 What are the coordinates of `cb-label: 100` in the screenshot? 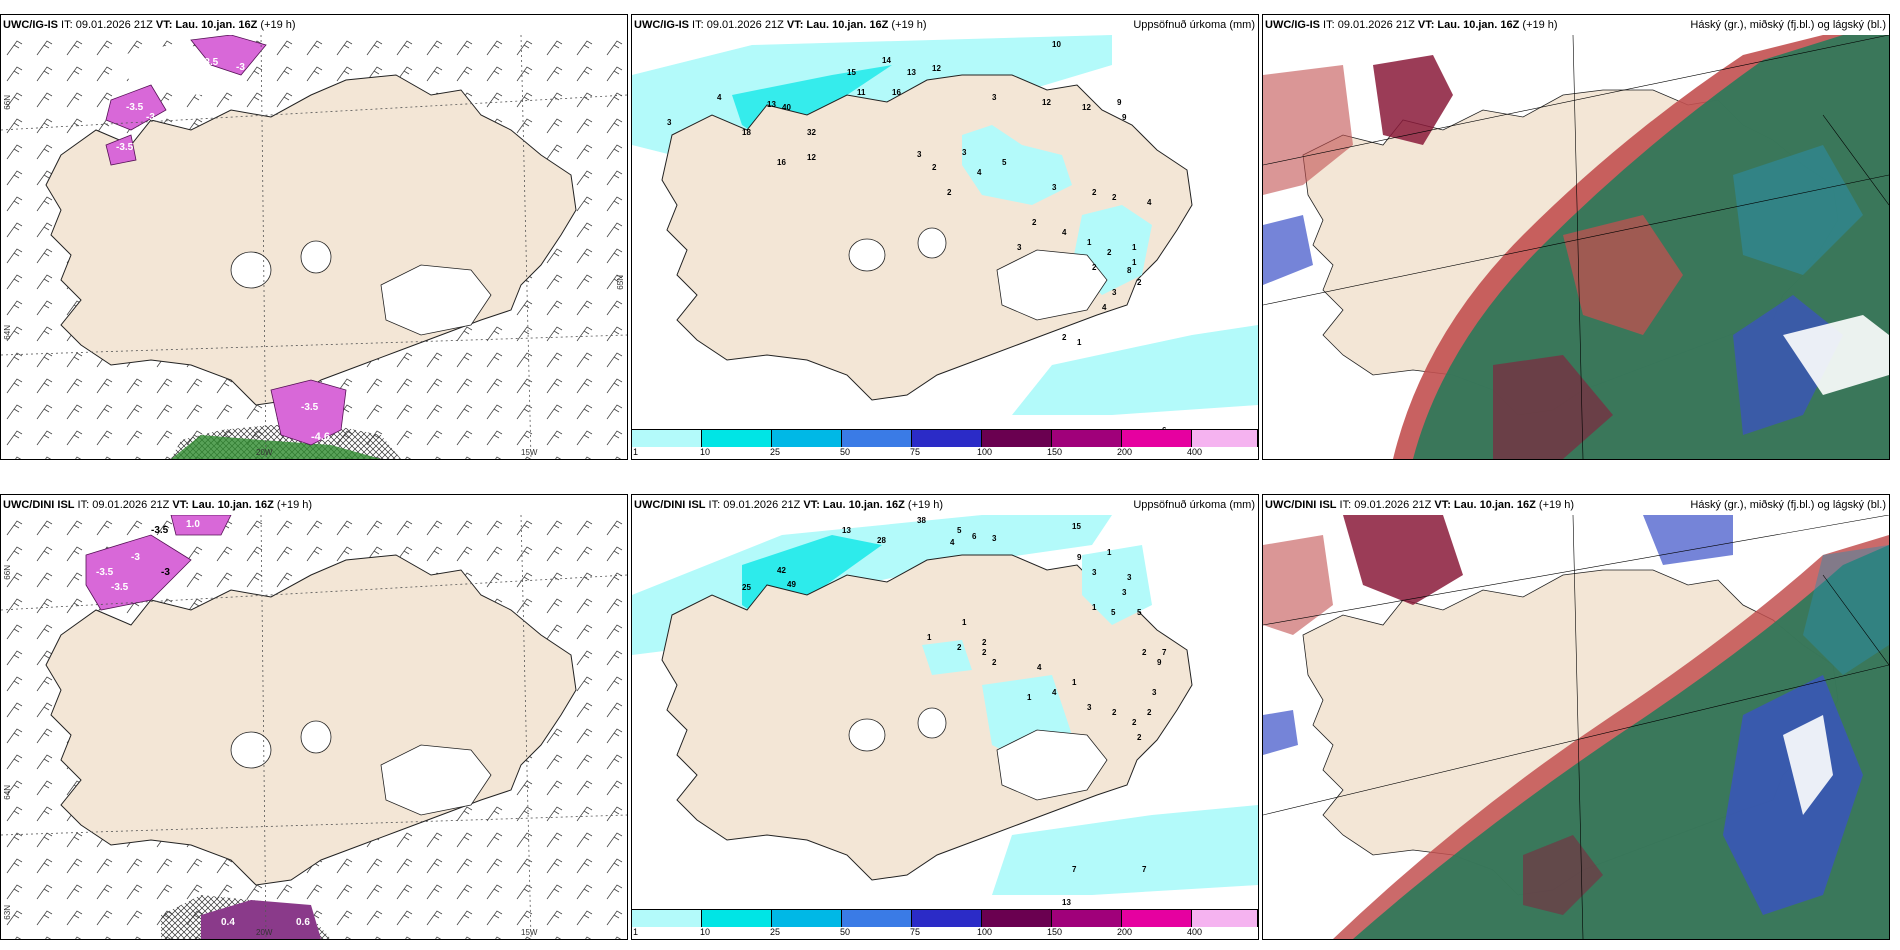 It's located at (985, 452).